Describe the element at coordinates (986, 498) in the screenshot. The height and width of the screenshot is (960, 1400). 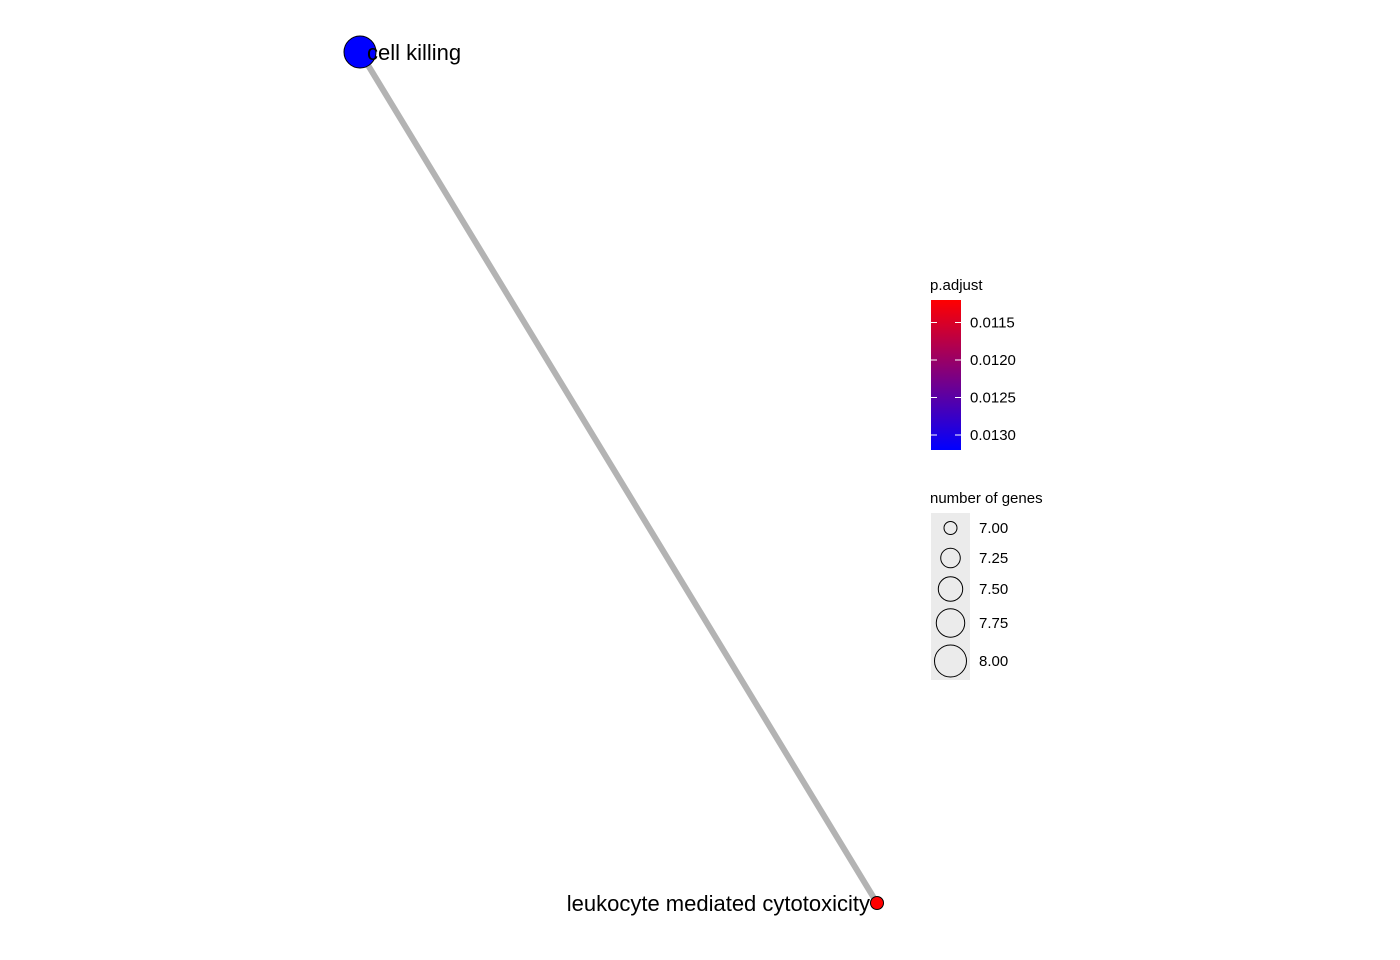
I see `size-legend-title: number of genes` at that location.